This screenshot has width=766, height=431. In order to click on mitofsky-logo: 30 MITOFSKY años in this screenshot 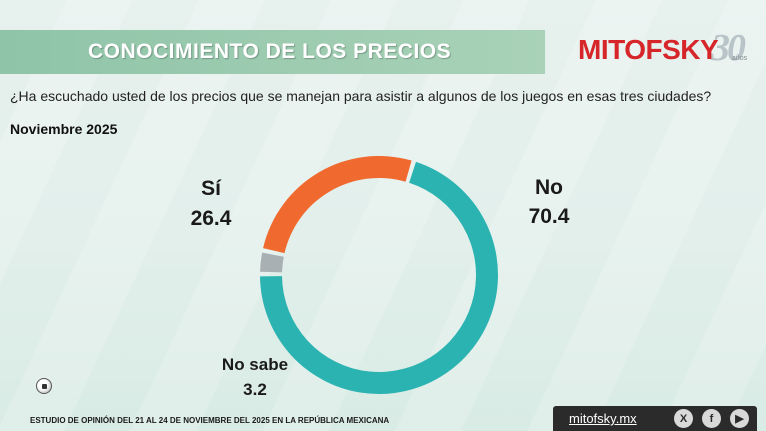, I will do `click(668, 48)`.